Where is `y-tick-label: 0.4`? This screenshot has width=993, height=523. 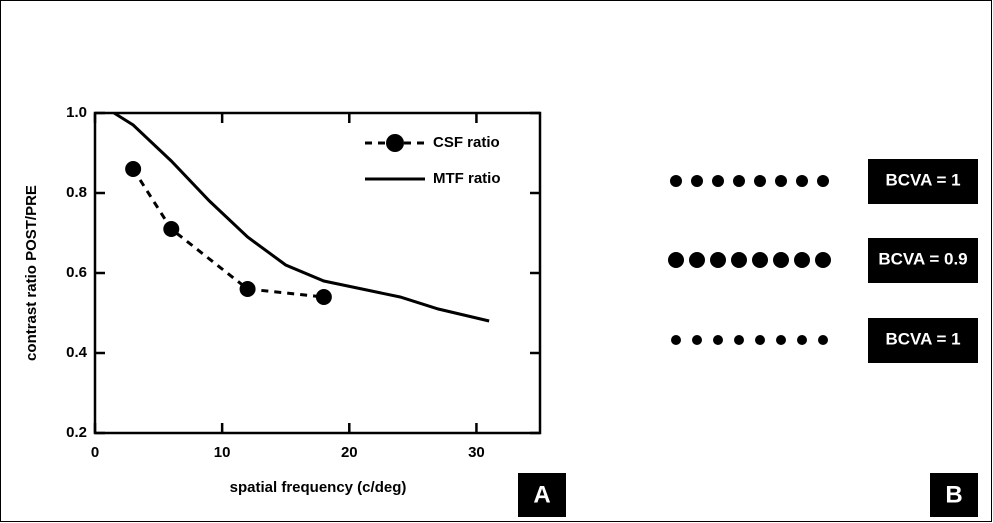 y-tick-label: 0.4 is located at coordinates (77, 352).